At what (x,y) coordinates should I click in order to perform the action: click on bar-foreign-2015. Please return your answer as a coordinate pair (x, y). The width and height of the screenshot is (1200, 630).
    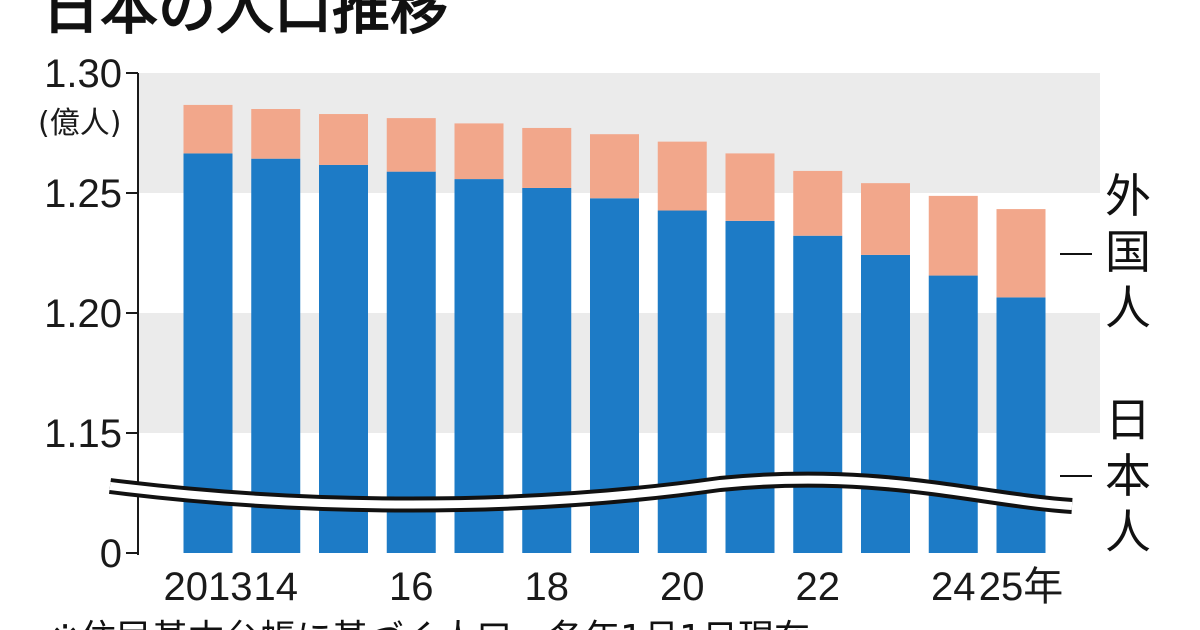
    Looking at the image, I should click on (343, 139).